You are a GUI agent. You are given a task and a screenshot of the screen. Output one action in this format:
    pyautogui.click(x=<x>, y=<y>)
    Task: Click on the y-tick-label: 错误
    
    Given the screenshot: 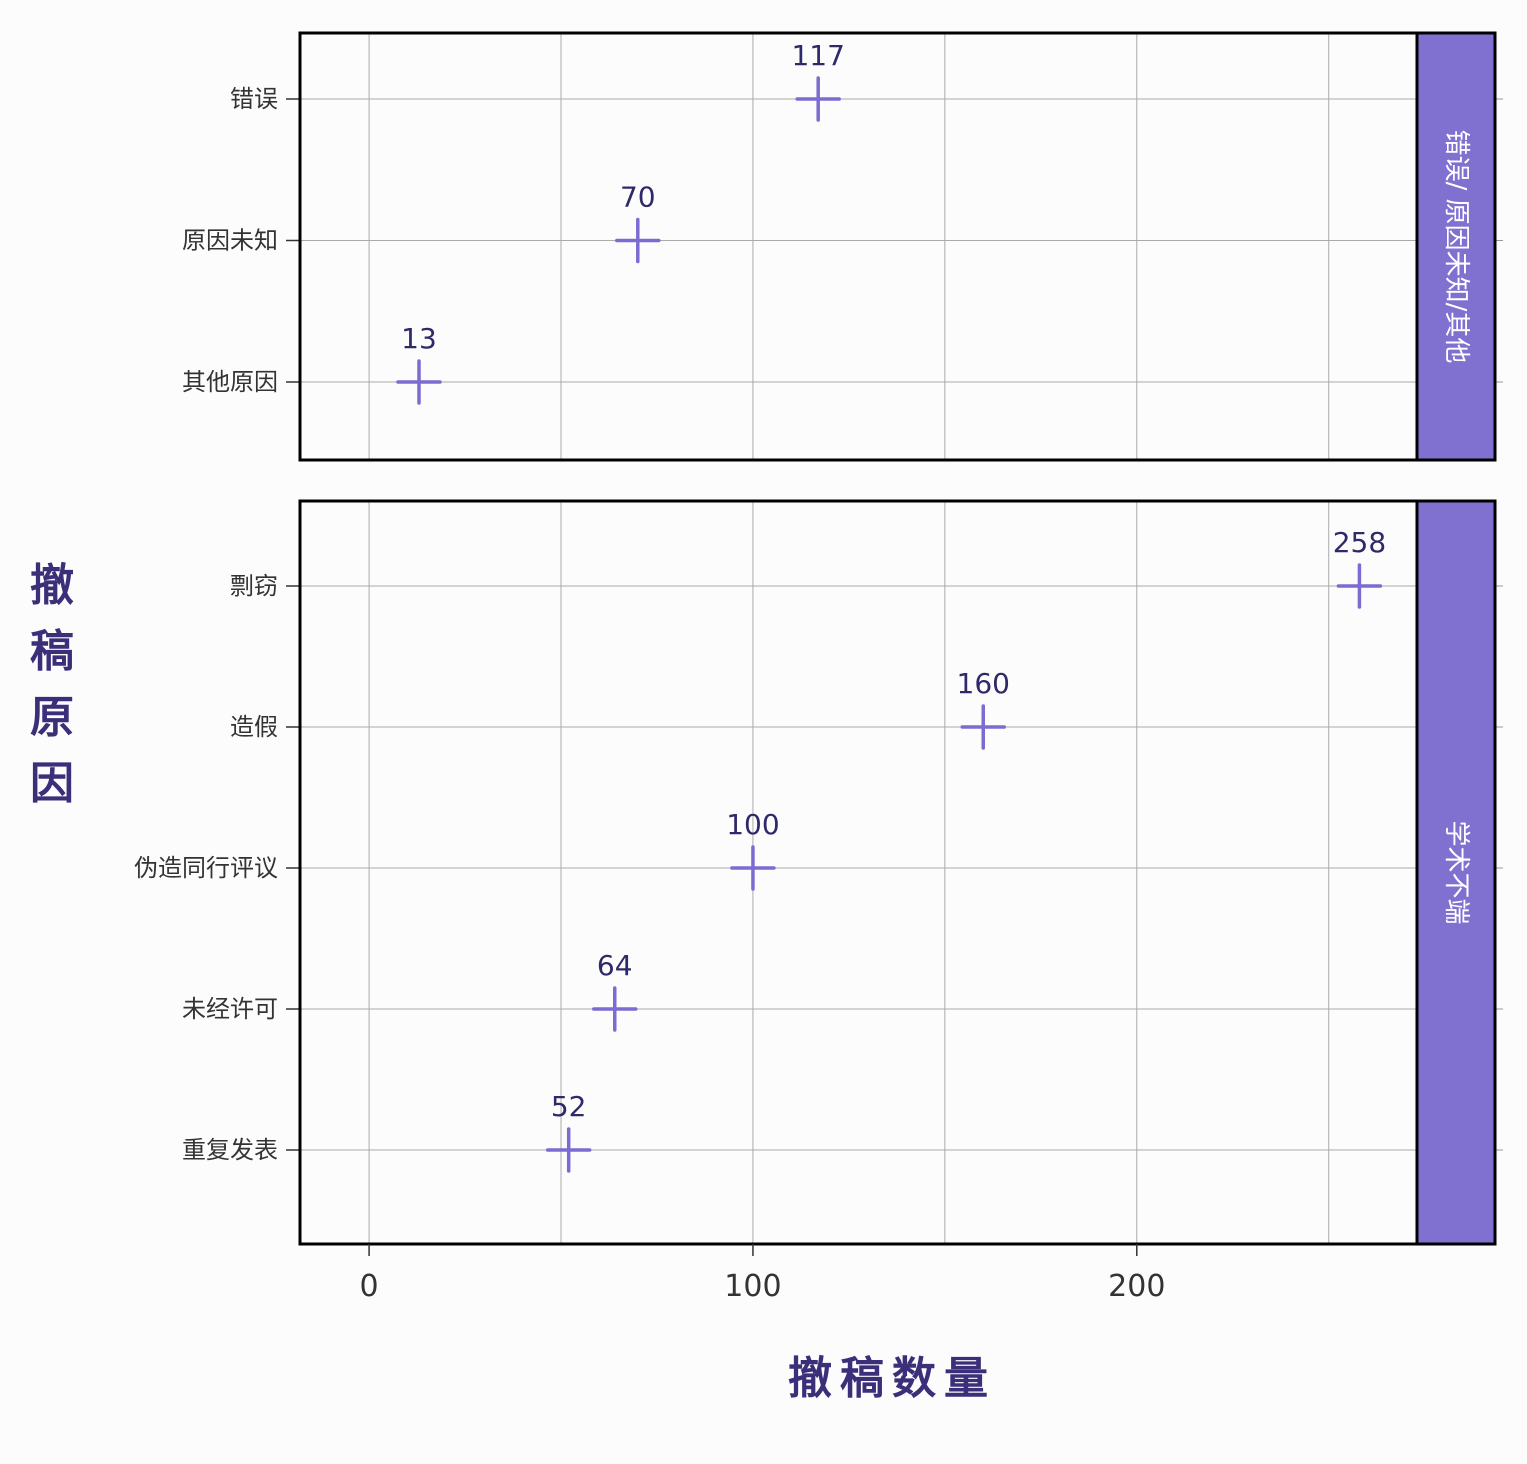 What is the action you would take?
    pyautogui.click(x=254, y=99)
    